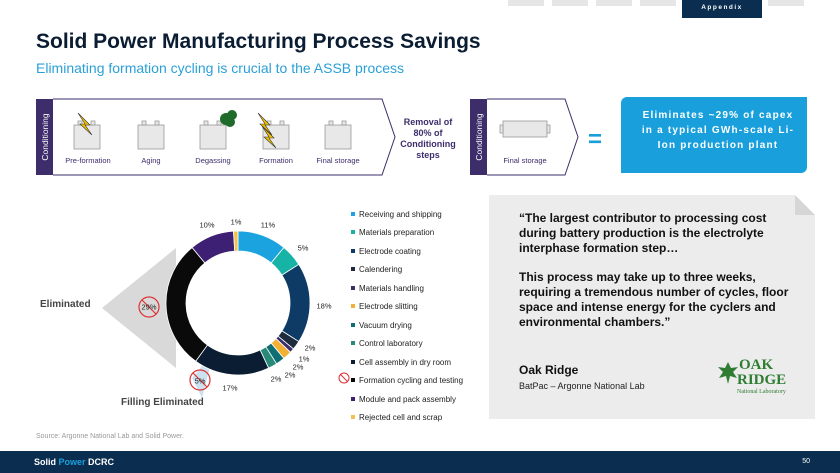 The height and width of the screenshot is (473, 840). I want to click on legend-item: Receiving and shipping, so click(396, 214).